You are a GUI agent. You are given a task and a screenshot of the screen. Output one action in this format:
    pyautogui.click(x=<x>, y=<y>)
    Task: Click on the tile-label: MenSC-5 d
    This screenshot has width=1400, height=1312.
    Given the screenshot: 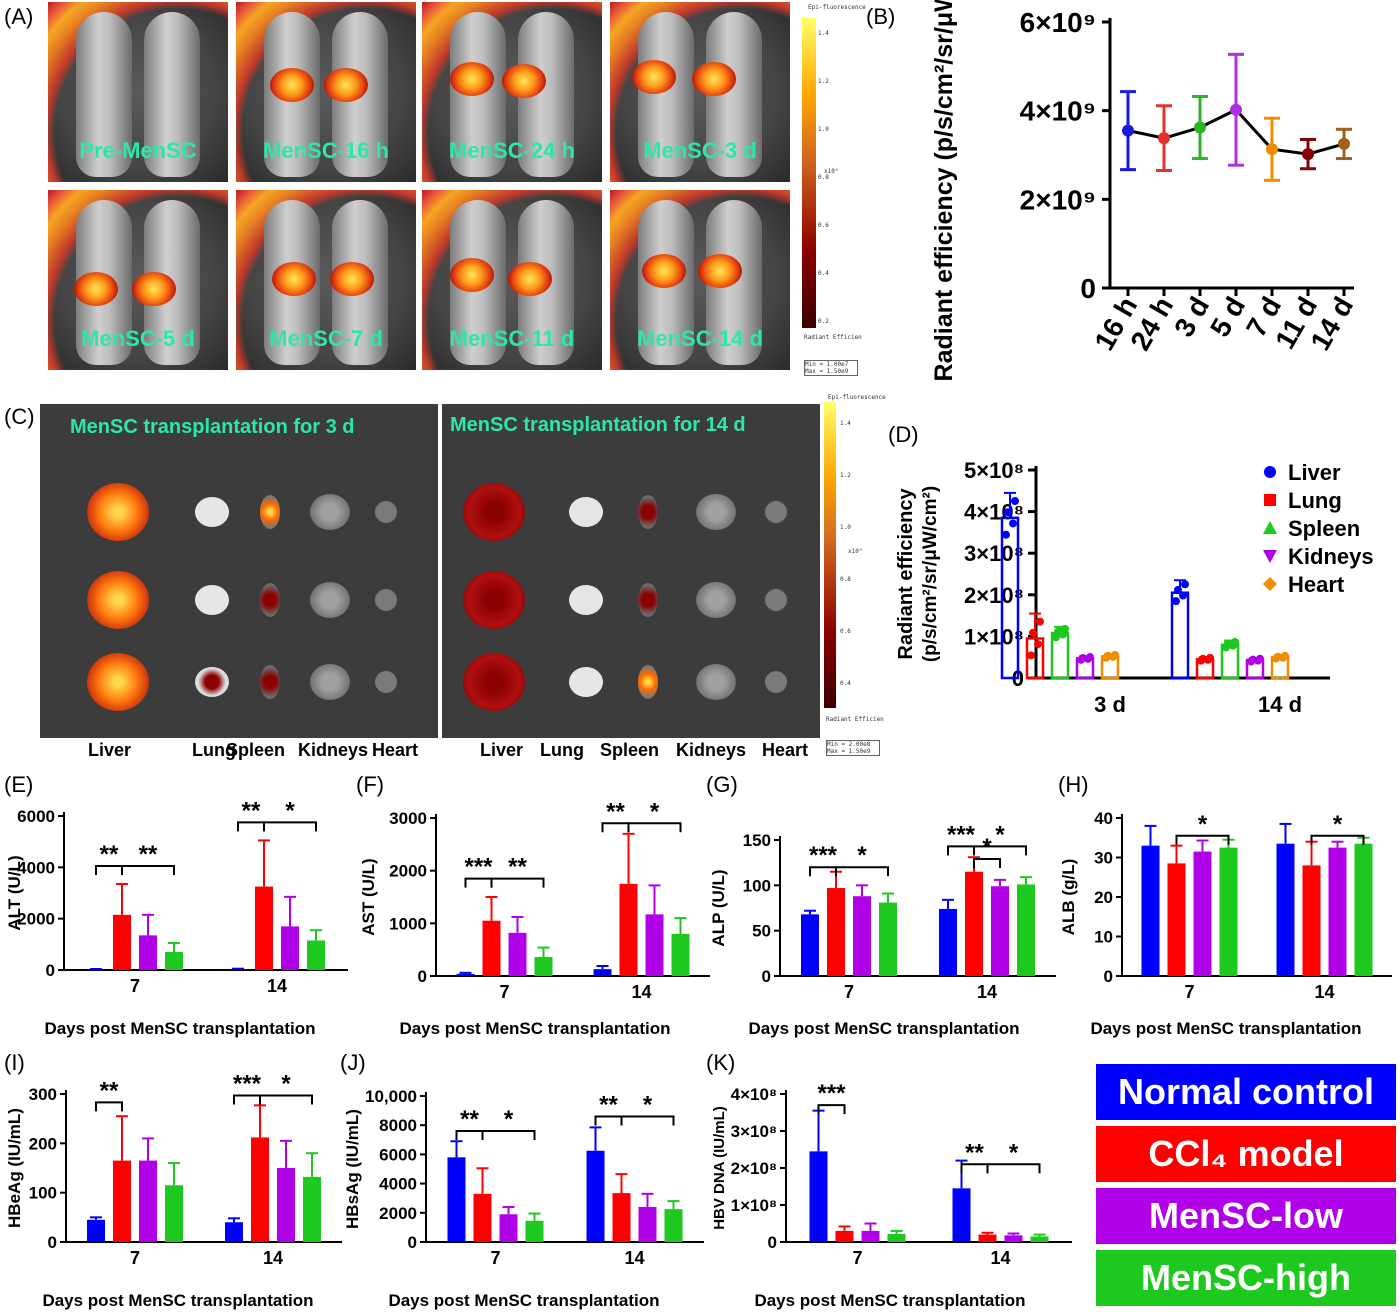 What is the action you would take?
    pyautogui.click(x=138, y=338)
    